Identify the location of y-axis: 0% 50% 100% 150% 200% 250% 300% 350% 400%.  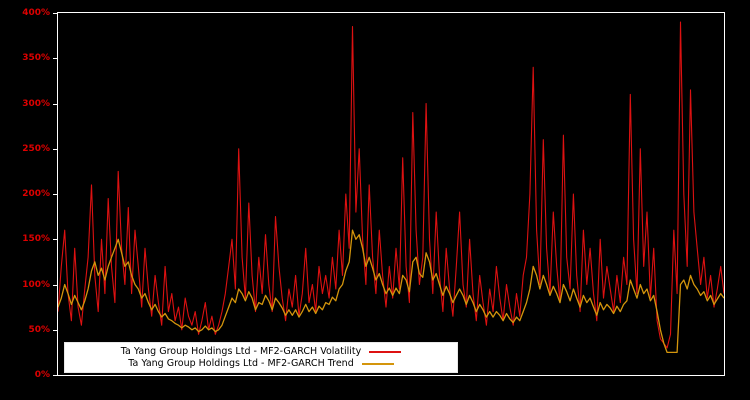
(25, 194).